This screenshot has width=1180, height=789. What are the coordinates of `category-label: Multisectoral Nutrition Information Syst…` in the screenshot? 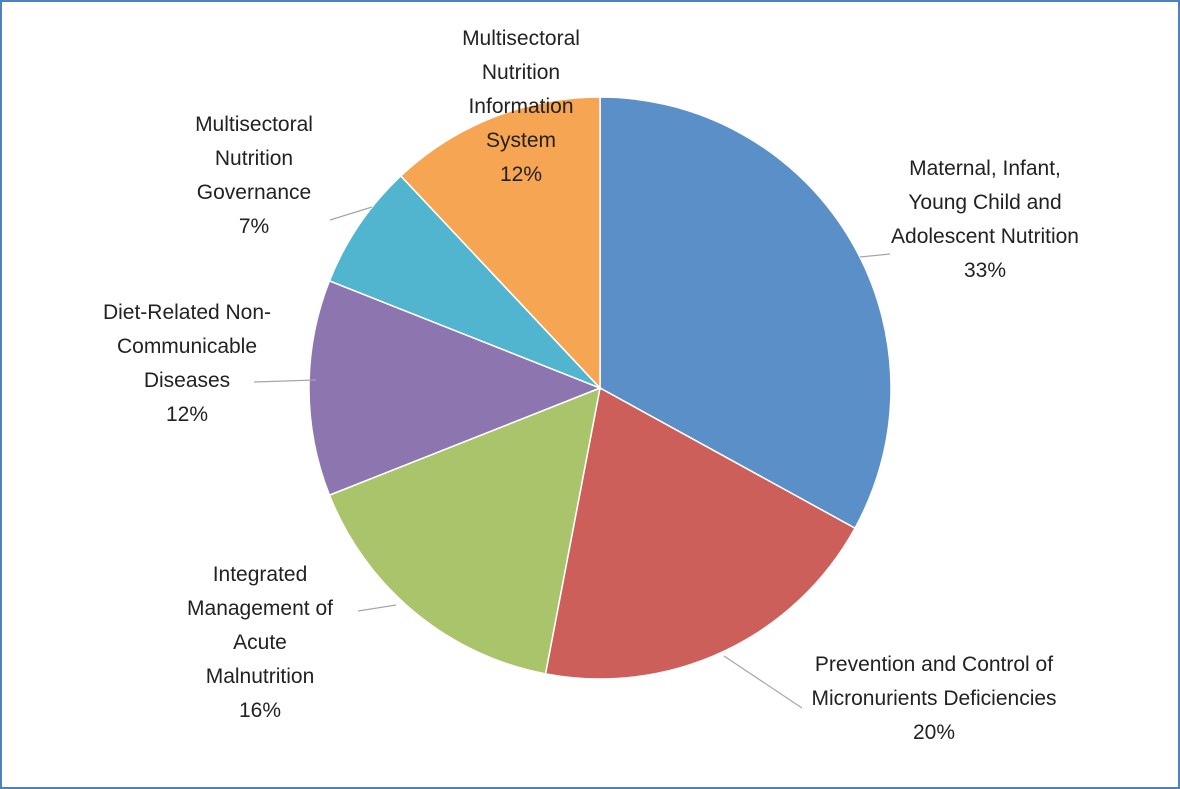 It's located at (521, 89).